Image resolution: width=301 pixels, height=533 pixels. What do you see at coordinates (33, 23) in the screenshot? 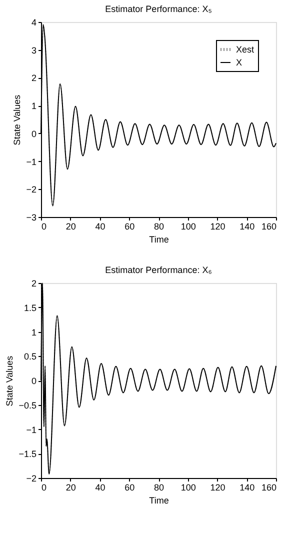
I see `y-tick-label: 4` at bounding box center [33, 23].